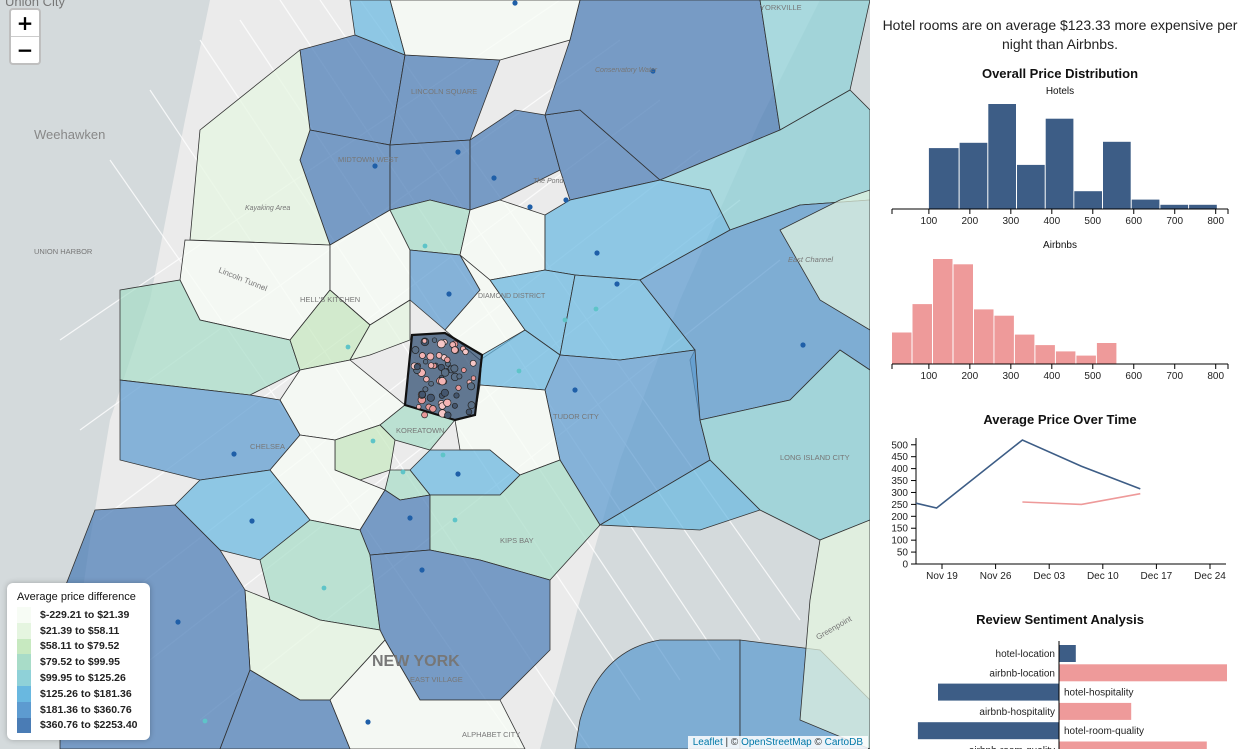 Image resolution: width=1250 pixels, height=749 pixels. What do you see at coordinates (707, 742) in the screenshot?
I see `leaflet-link: Leaflet` at bounding box center [707, 742].